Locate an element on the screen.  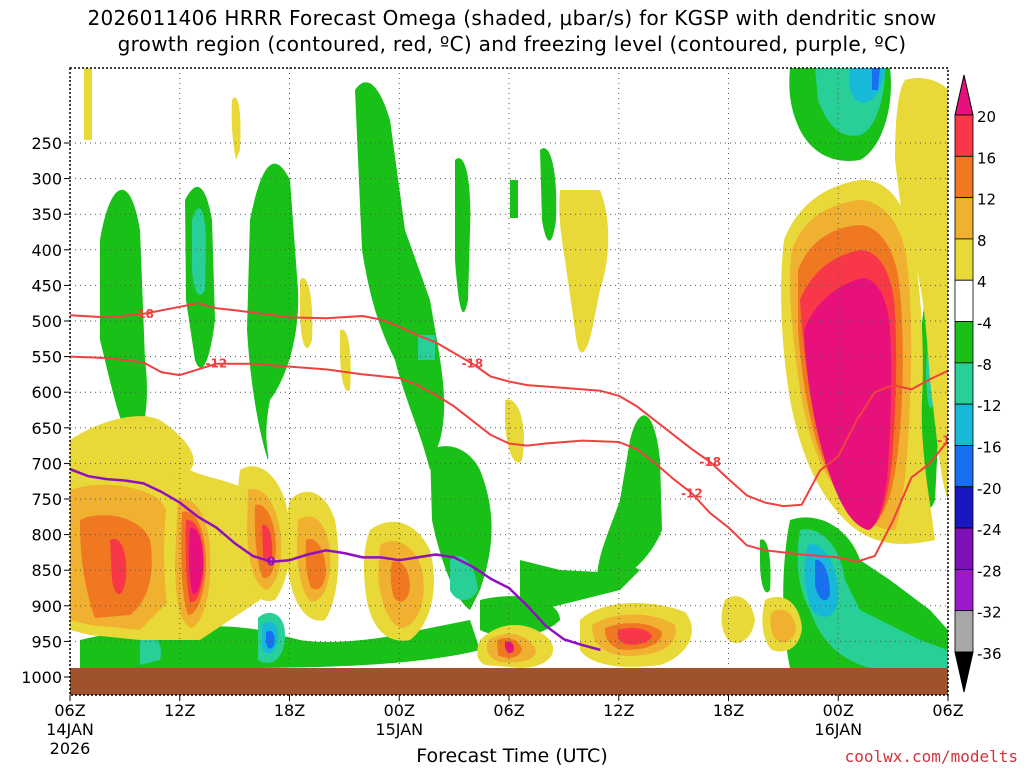
y-tick-label: 950 is located at coordinates (46, 641).